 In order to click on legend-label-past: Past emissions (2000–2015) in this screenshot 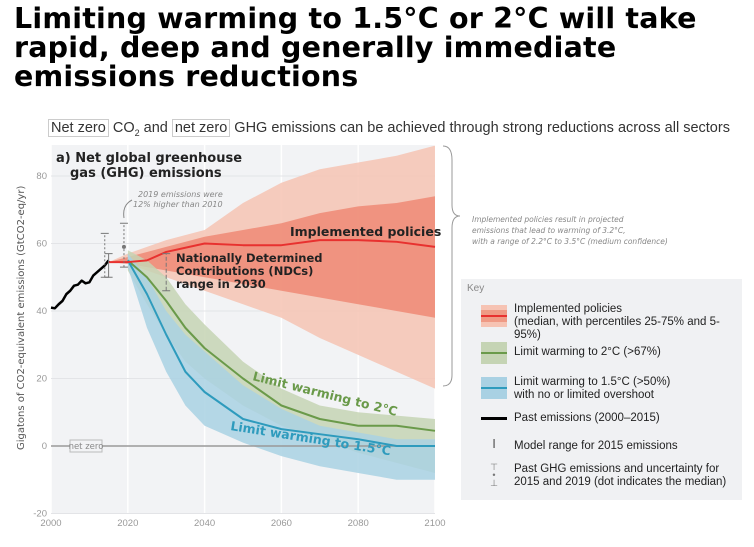, I will do `click(587, 418)`.